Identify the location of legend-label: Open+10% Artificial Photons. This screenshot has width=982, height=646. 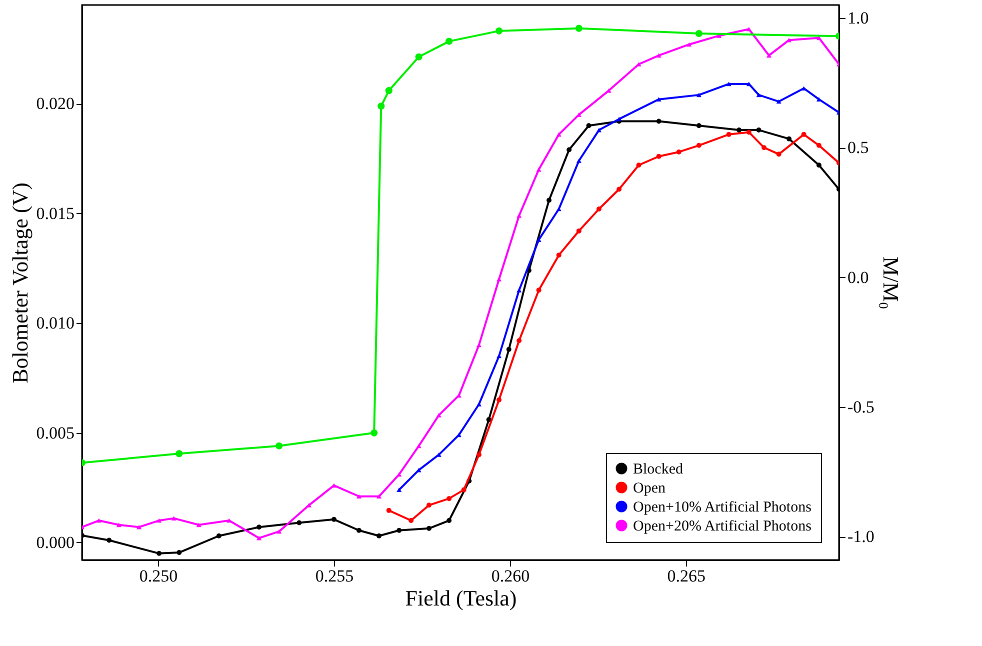
(722, 508).